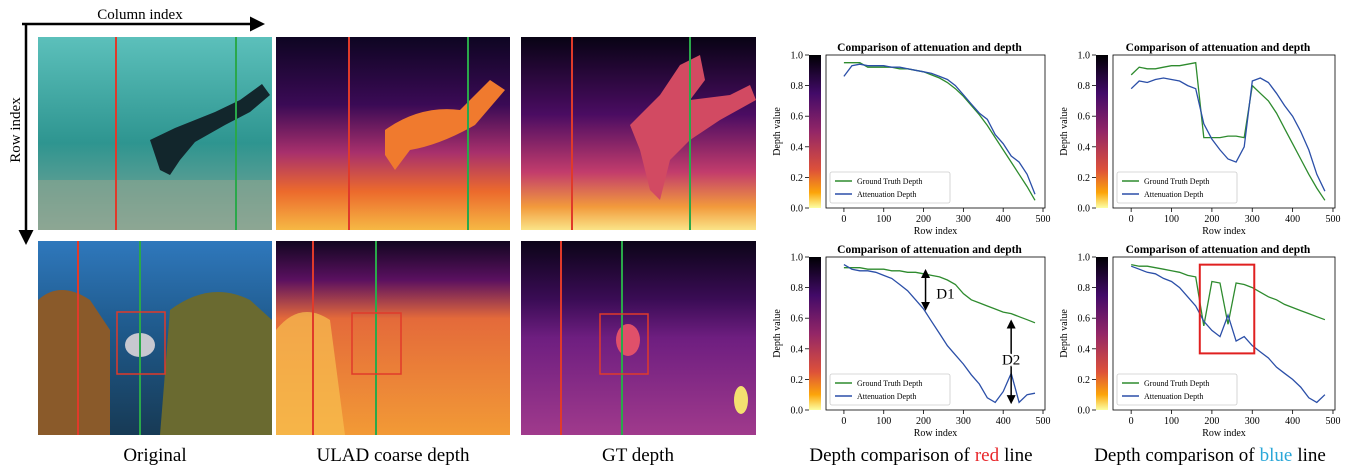  I want to click on comparison-caption: Depth comparison of blue line, so click(1210, 455).